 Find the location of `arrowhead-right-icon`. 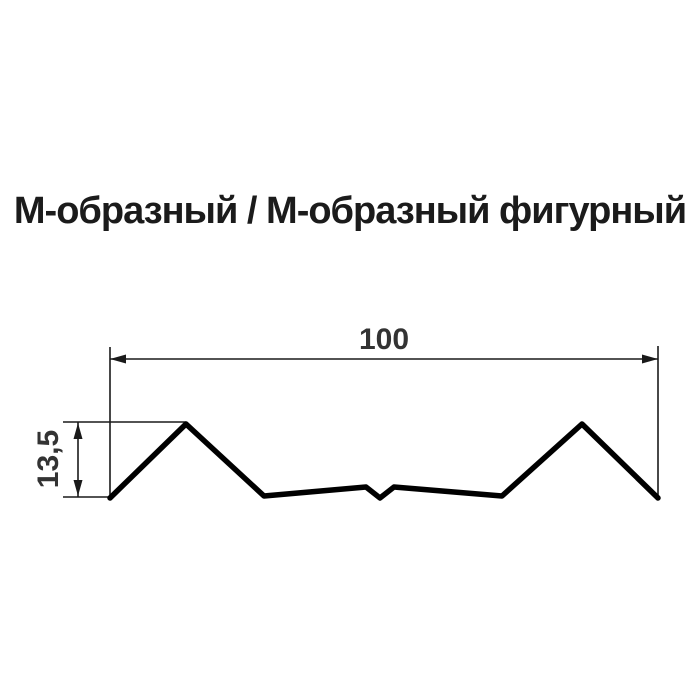

arrowhead-right-icon is located at coordinates (650, 359).